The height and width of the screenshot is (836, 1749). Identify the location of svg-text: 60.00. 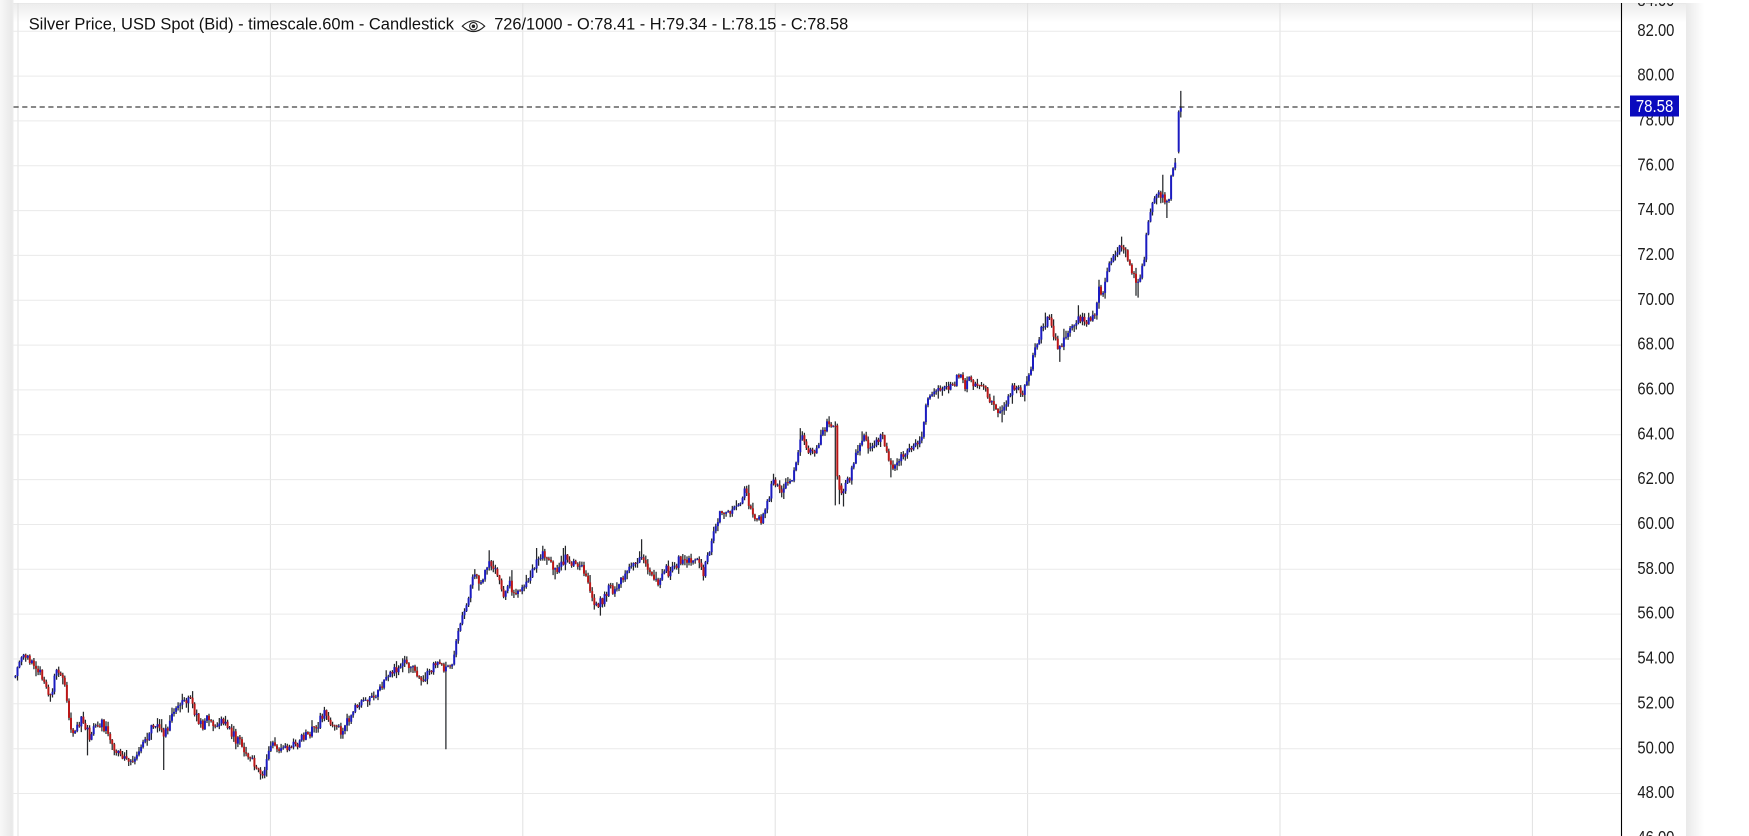
(1655, 523).